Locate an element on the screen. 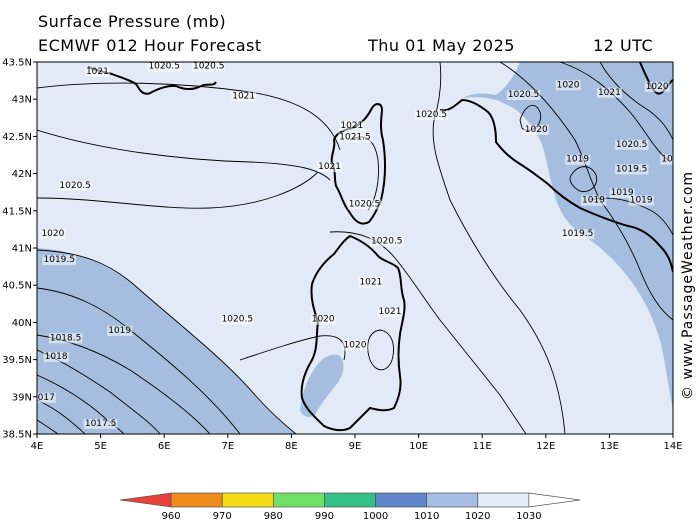 The height and width of the screenshot is (525, 700). isobar-1019-southeast is located at coordinates (631, 216).